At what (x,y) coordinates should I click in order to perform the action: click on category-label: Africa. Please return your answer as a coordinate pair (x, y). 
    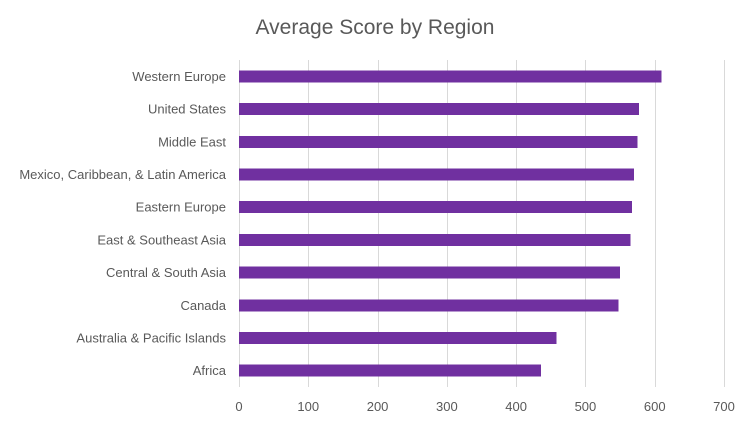
    Looking at the image, I should click on (210, 370).